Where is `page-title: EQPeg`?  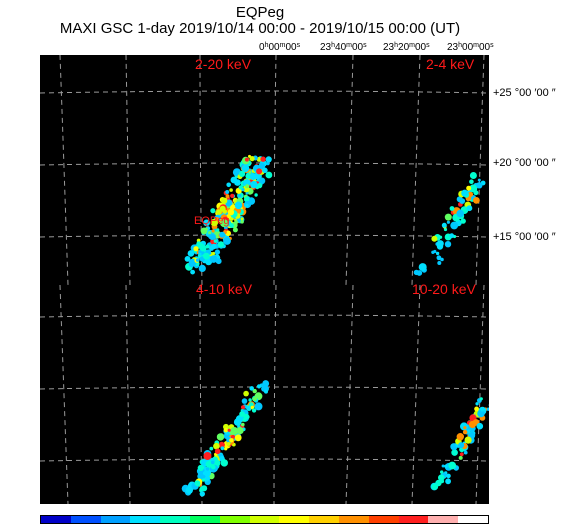
page-title: EQPeg is located at coordinates (260, 12).